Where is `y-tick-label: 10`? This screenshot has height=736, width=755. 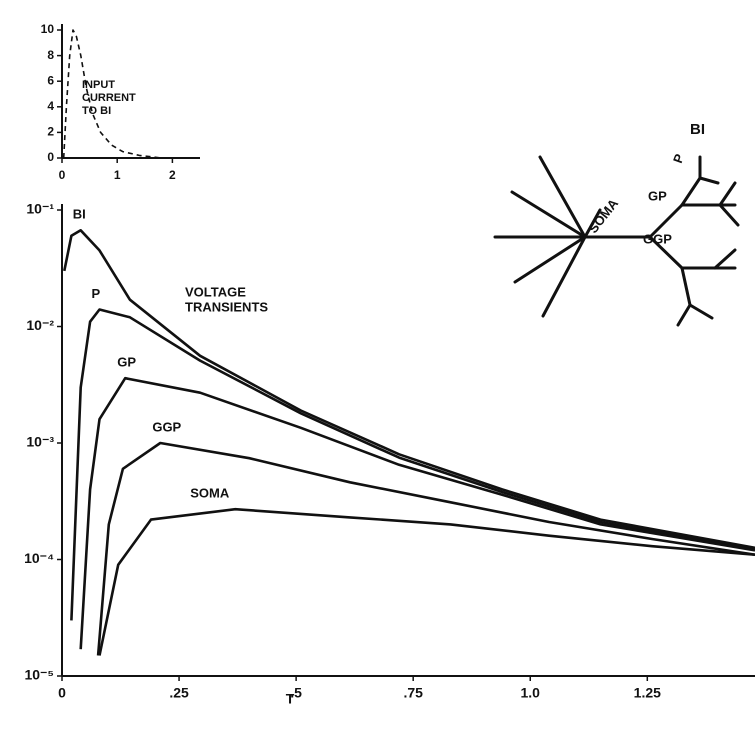 y-tick-label: 10 is located at coordinates (48, 29).